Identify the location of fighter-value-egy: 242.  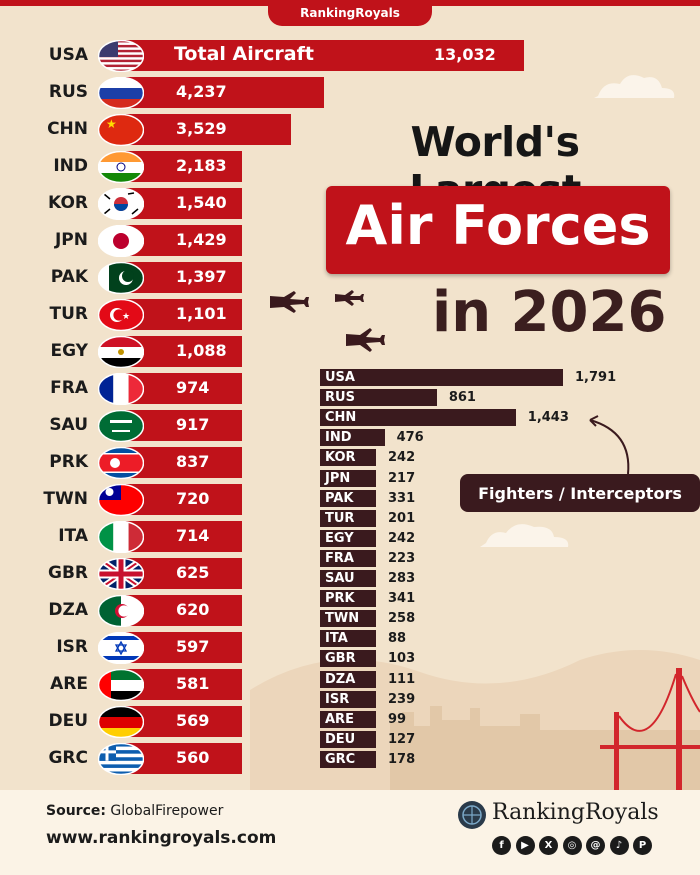
(402, 538).